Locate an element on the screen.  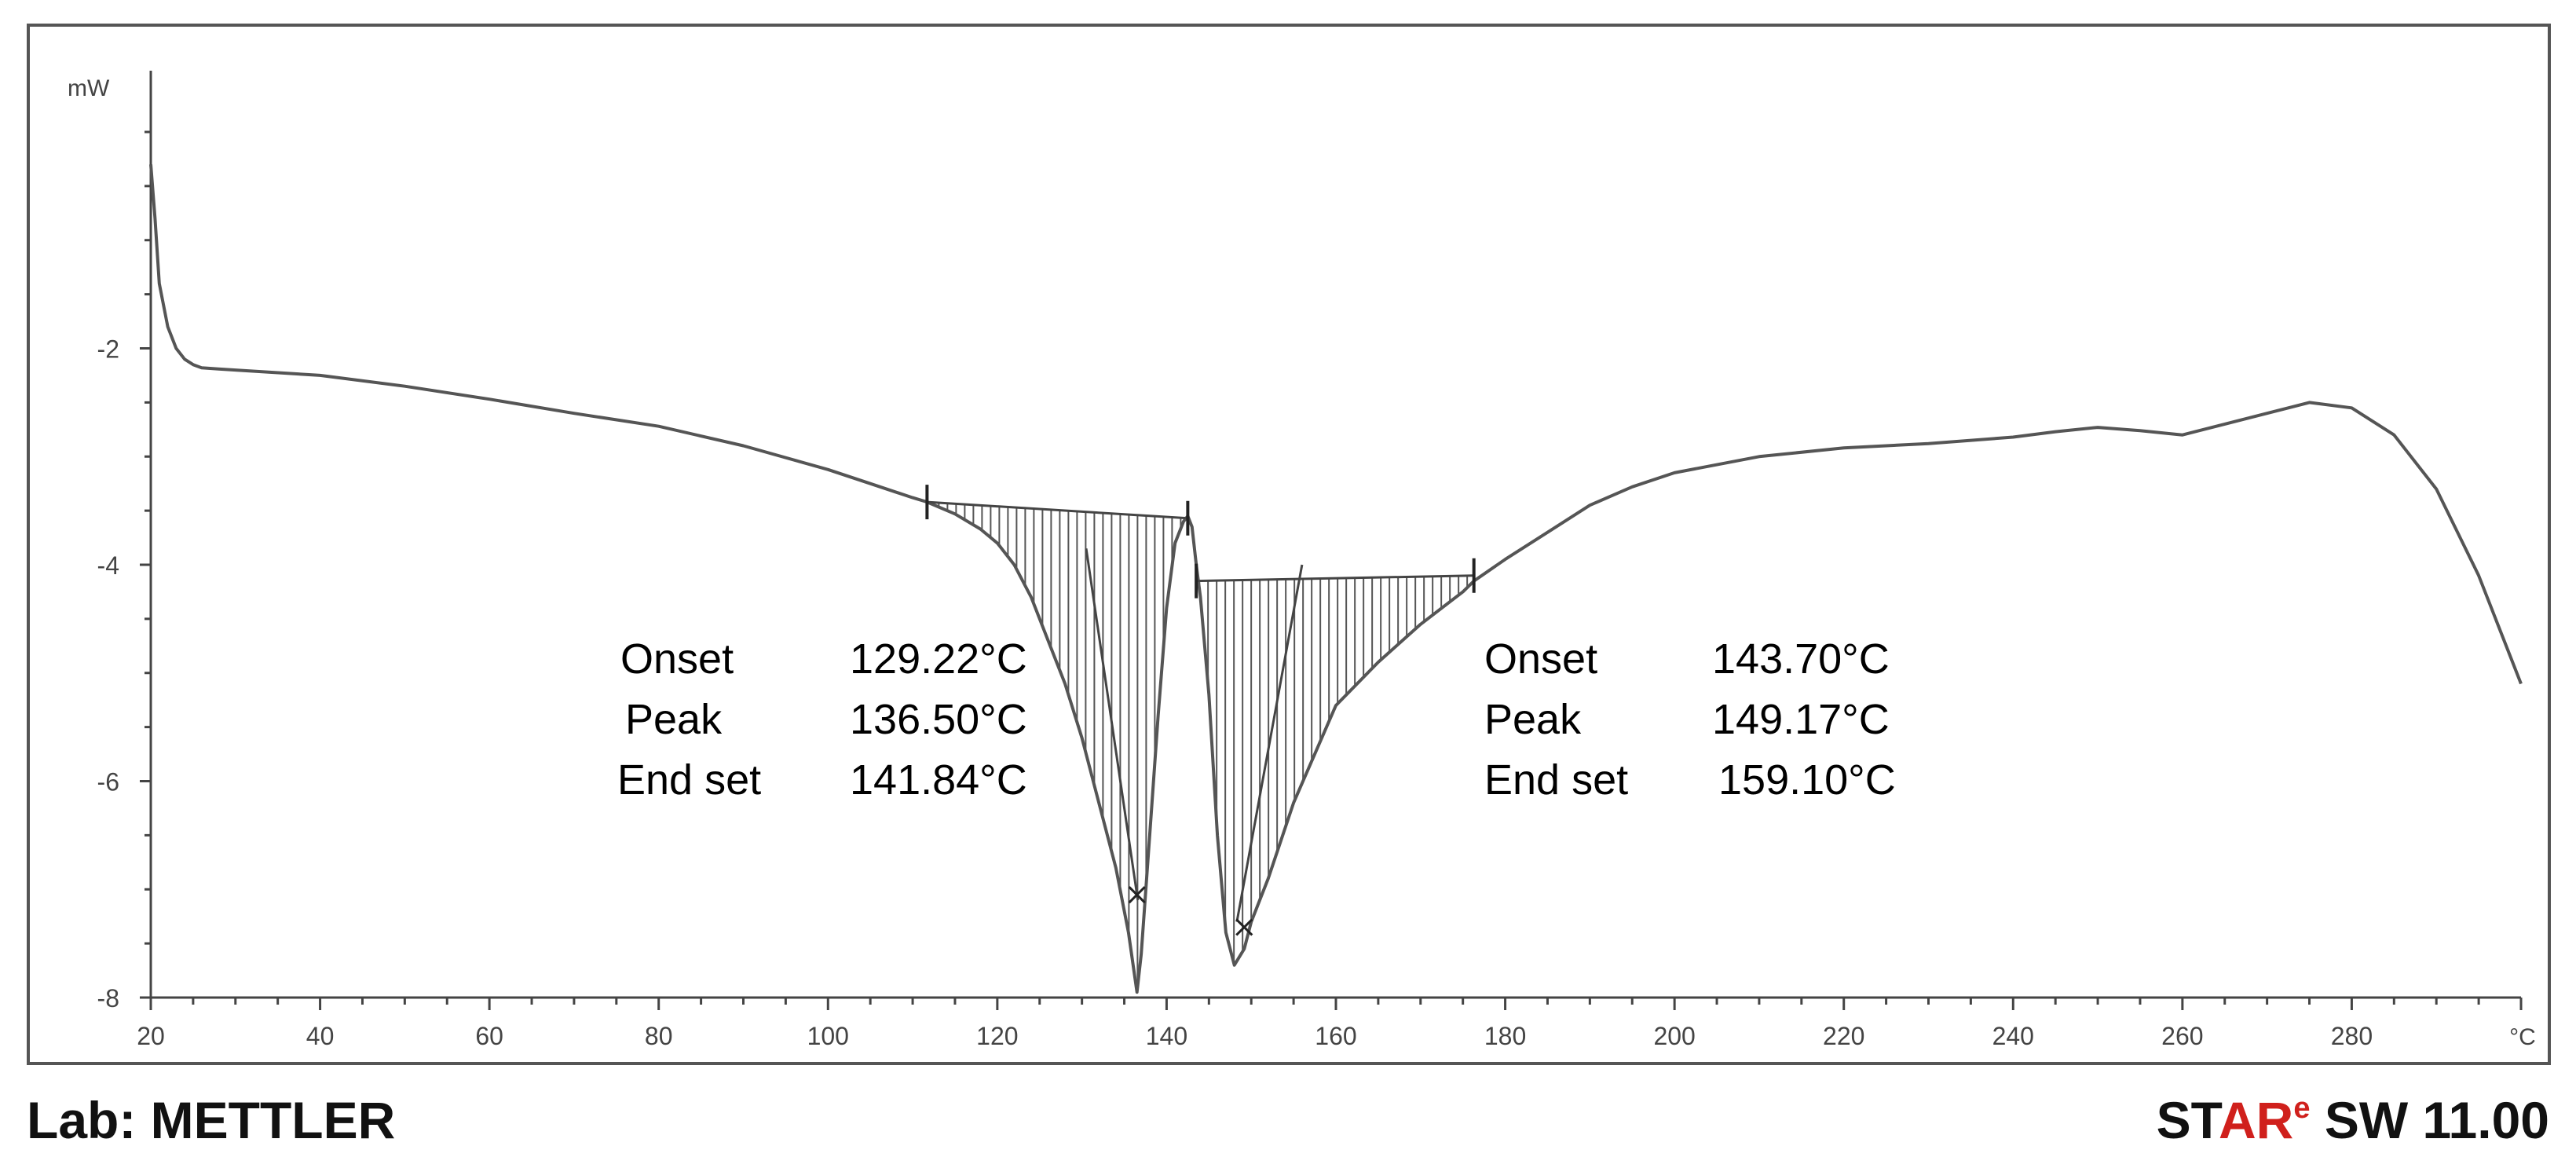
x-tick-label: 20 is located at coordinates (151, 1036).